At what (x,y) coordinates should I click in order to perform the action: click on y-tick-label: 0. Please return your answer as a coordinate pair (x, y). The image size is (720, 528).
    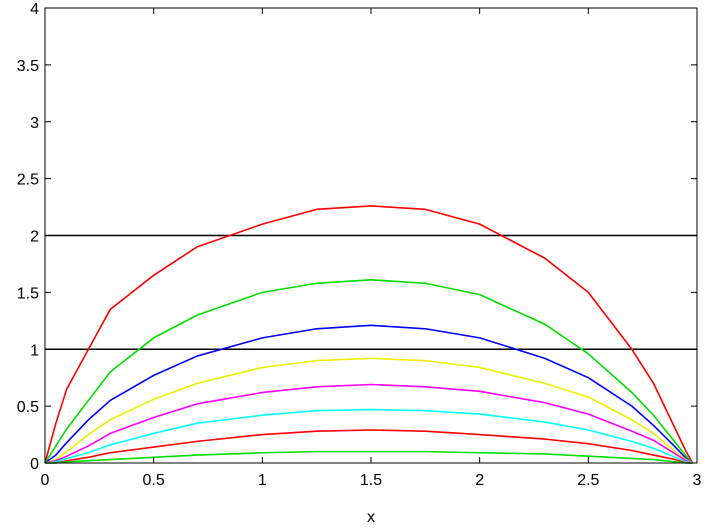
    Looking at the image, I should click on (34, 464).